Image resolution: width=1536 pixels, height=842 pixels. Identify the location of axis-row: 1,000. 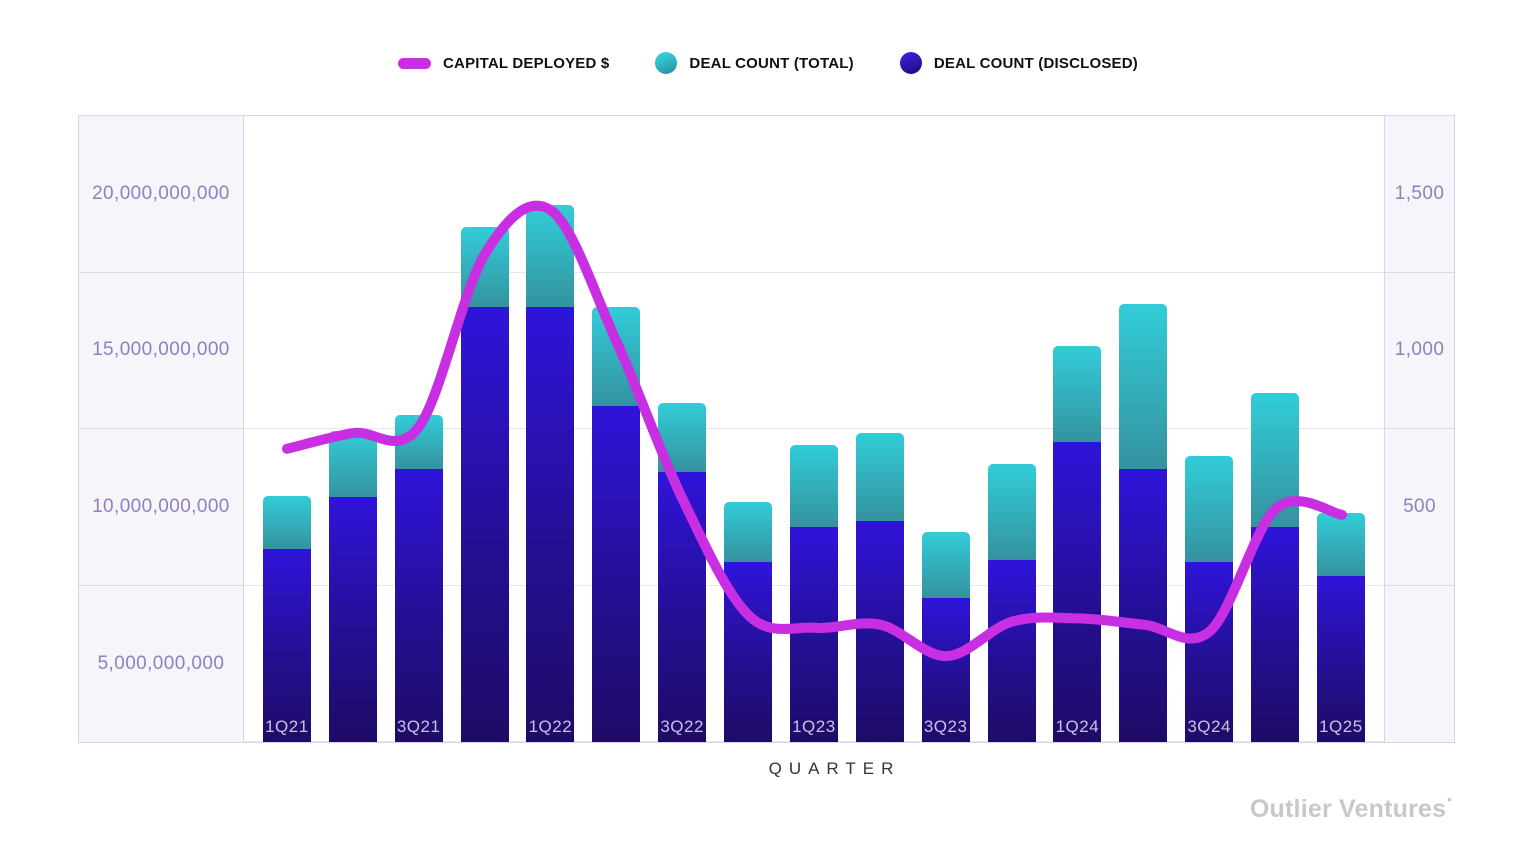
(1419, 351).